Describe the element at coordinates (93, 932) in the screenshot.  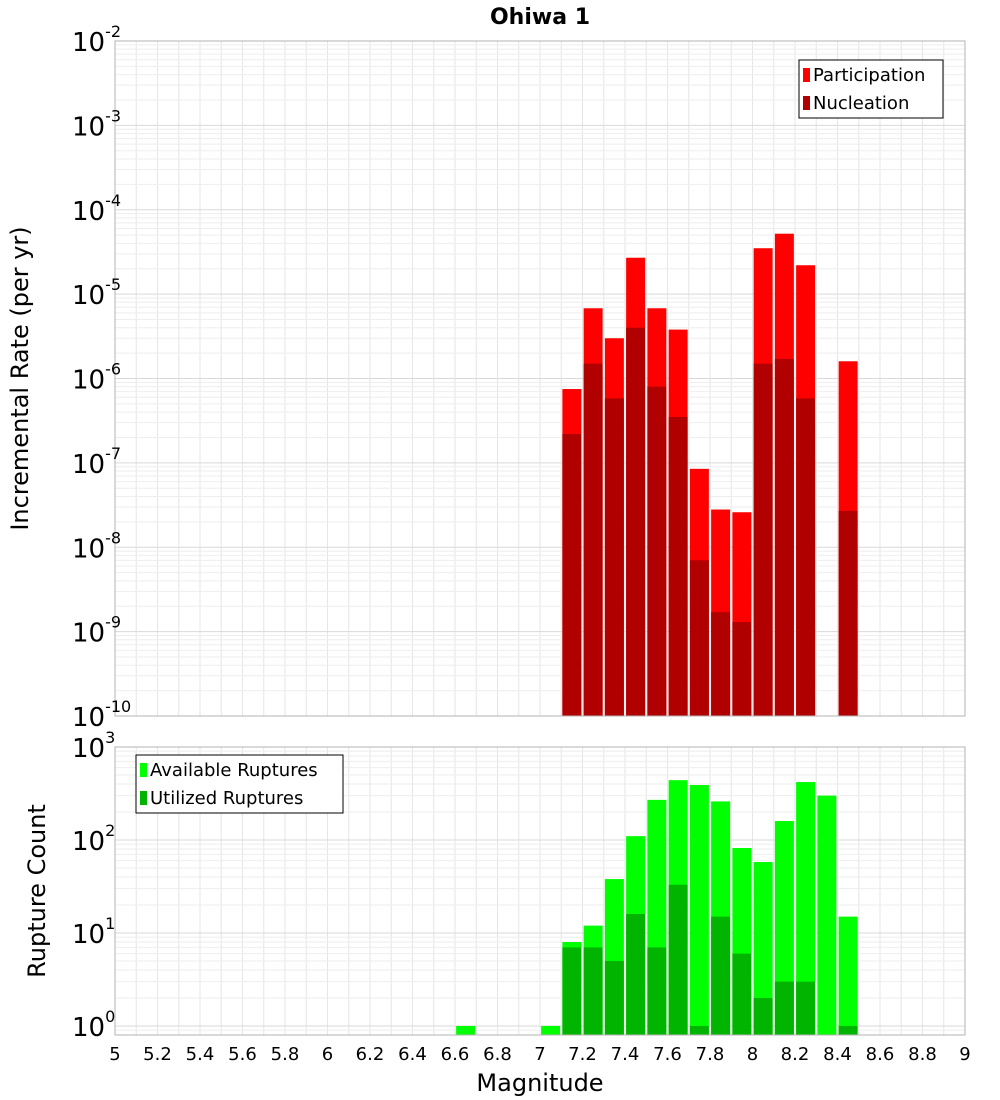
I see `y-tick-label: 10¹` at that location.